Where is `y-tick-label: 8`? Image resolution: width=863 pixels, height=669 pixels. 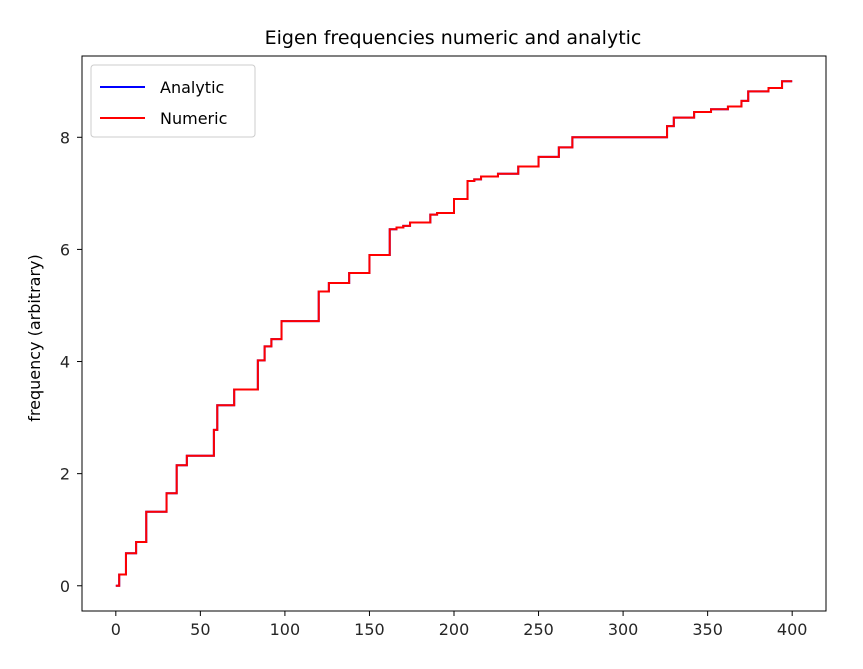
y-tick-label: 8 is located at coordinates (65, 137).